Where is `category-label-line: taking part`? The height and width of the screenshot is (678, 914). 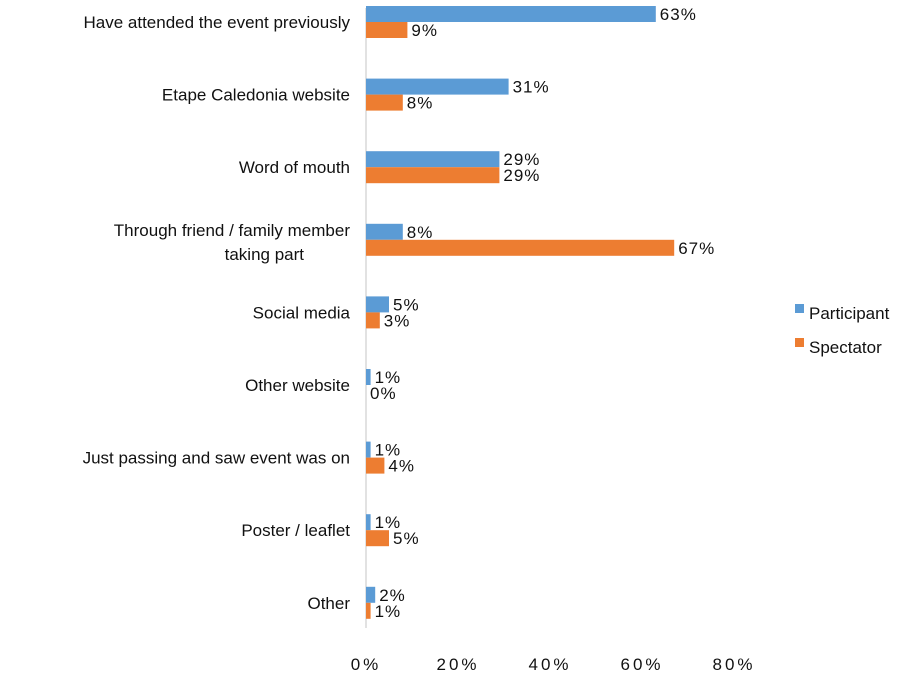
category-label-line: taking part is located at coordinates (265, 254).